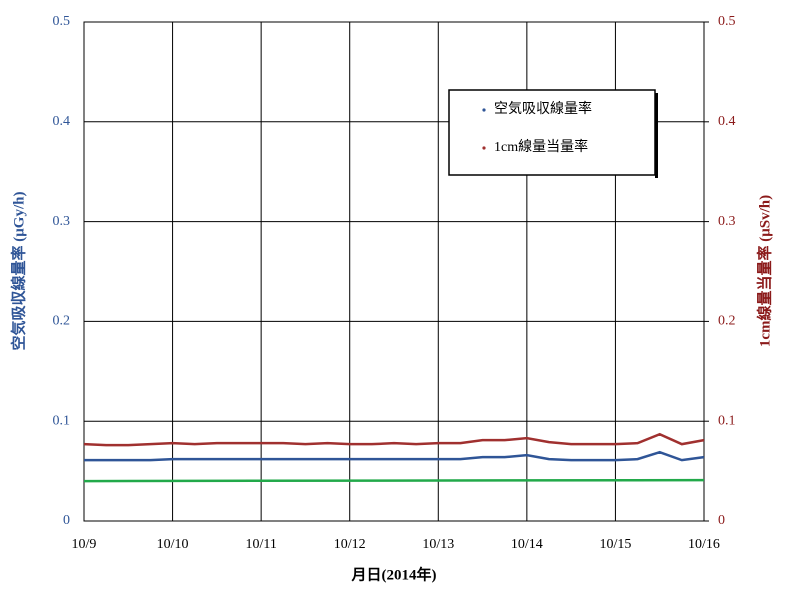 The height and width of the screenshot is (590, 785). Describe the element at coordinates (727, 121) in the screenshot. I see `y2-tick-label: 0.4` at that location.